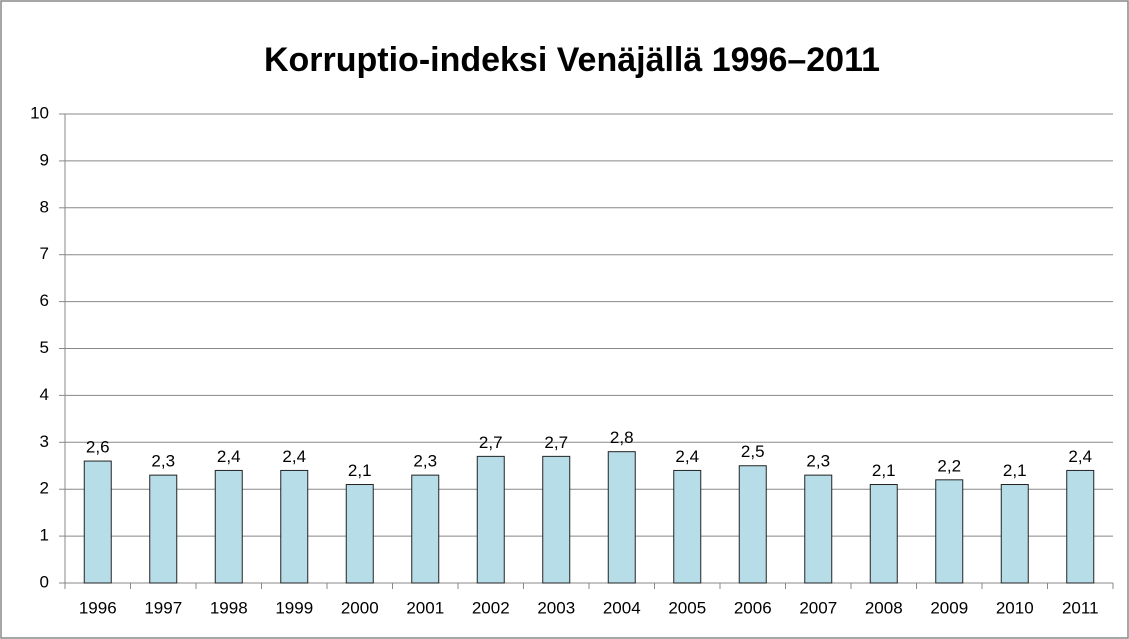 This screenshot has width=1129, height=639. I want to click on y-tick-label: 1, so click(44, 535).